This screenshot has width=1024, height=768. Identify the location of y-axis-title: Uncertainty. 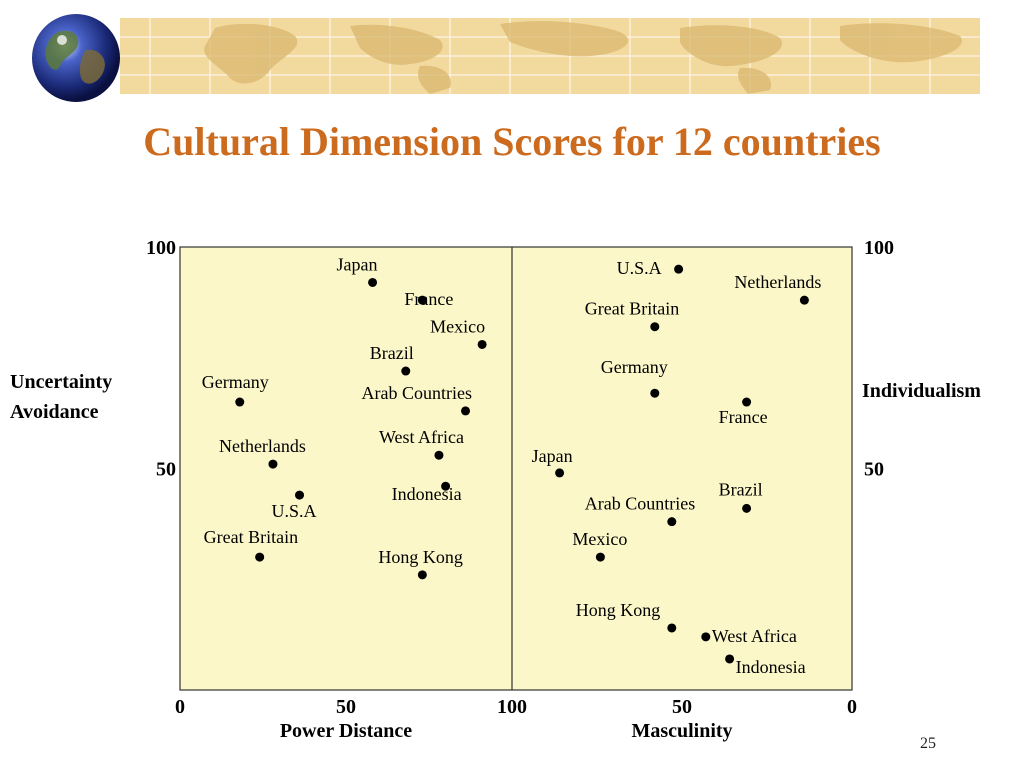
(61, 382).